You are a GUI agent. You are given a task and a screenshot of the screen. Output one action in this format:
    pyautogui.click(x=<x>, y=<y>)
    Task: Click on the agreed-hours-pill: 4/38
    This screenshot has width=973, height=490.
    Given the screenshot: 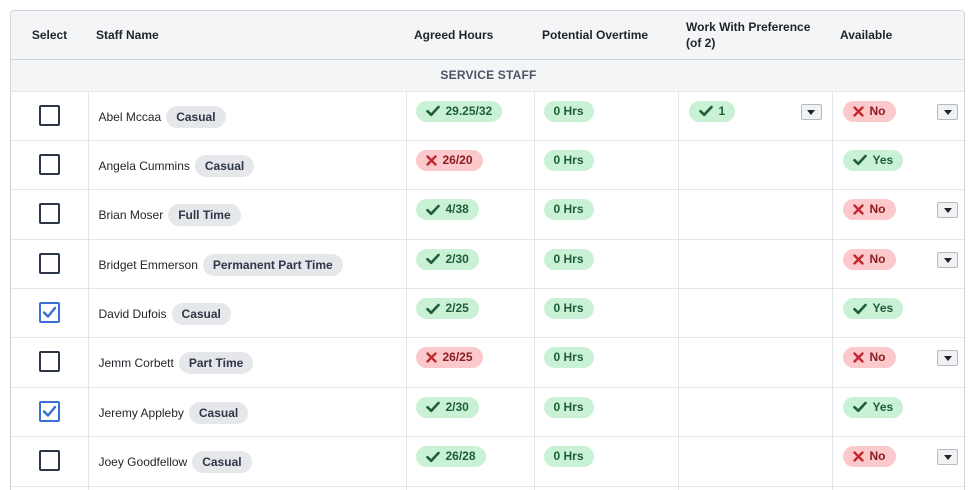 What is the action you would take?
    pyautogui.click(x=447, y=210)
    